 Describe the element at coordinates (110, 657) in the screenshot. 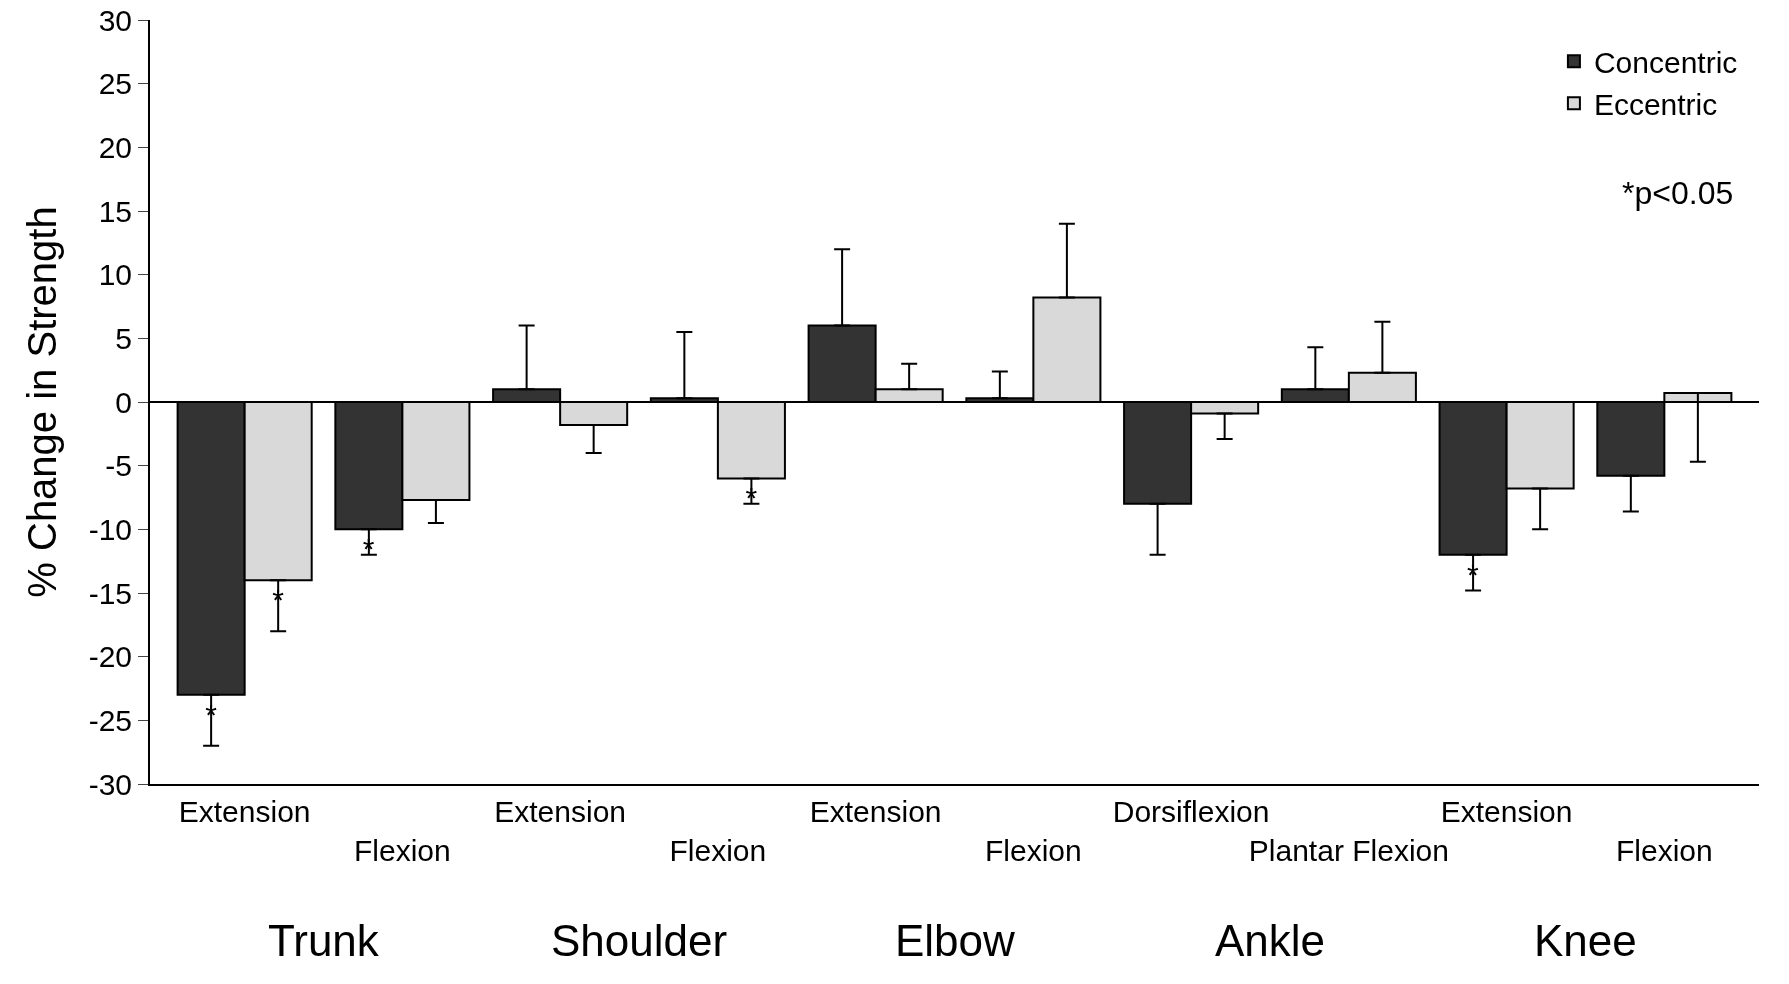

I see `y-tick-label: -20` at that location.